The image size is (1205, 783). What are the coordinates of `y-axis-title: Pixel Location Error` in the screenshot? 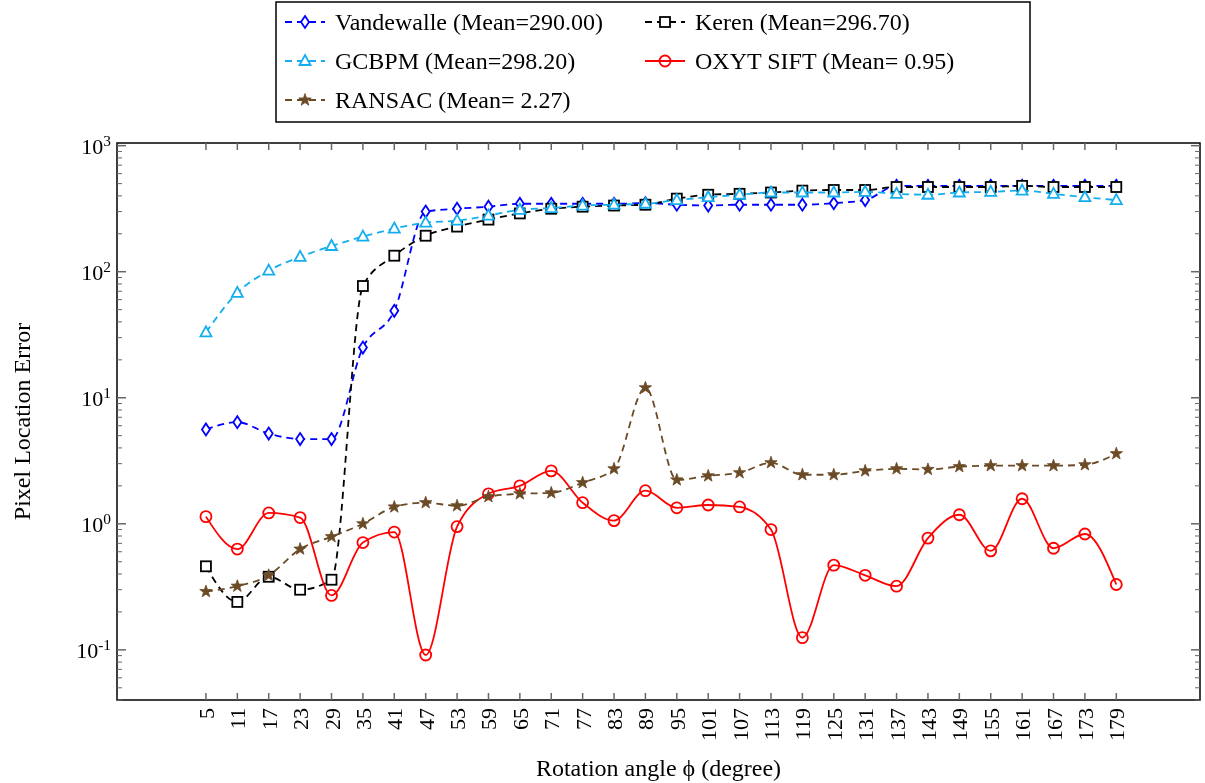 It's located at (22, 421).